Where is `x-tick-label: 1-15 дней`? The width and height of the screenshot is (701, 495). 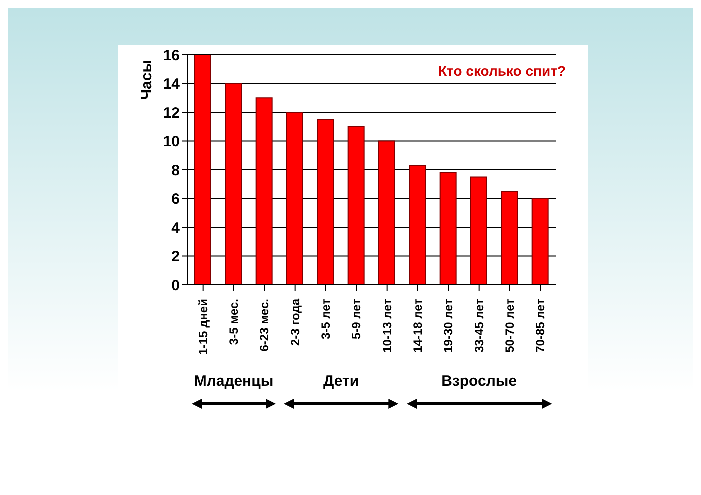 x-tick-label: 1-15 дней is located at coordinates (203, 327).